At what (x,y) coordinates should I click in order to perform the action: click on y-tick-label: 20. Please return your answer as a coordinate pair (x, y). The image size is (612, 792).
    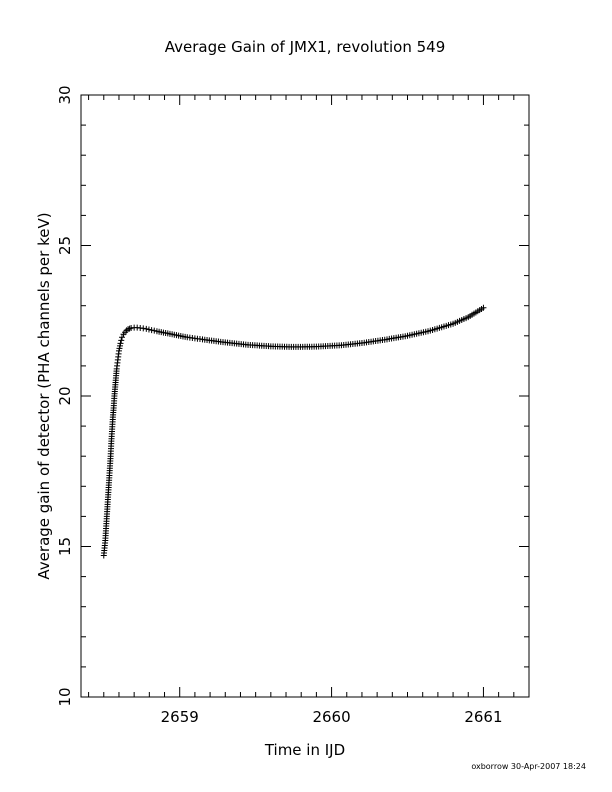
    Looking at the image, I should click on (65, 395).